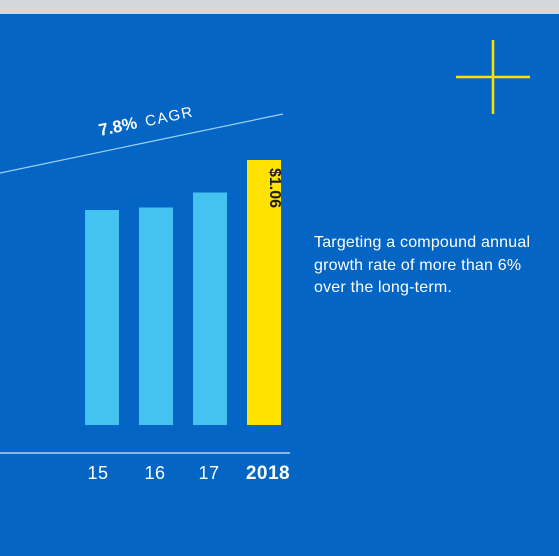 The image size is (559, 556). Describe the element at coordinates (142, 143) in the screenshot. I see `cagr-trend-line` at that location.